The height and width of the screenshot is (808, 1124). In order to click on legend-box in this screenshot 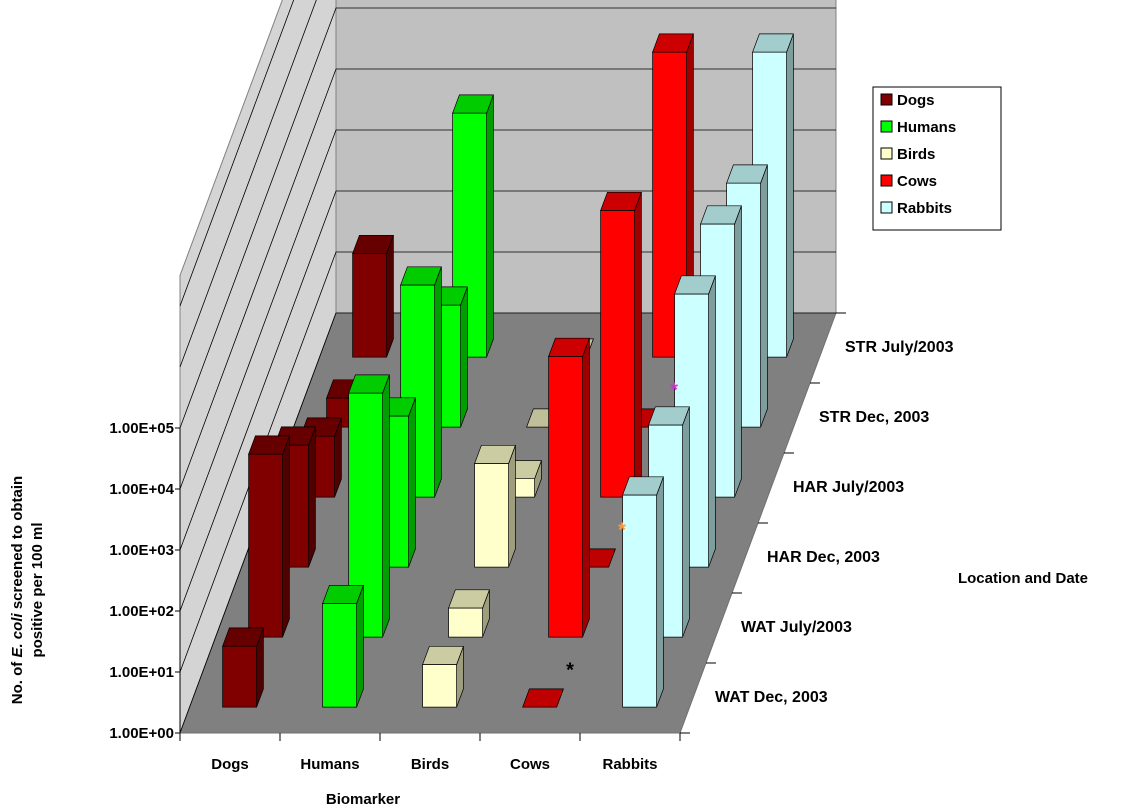, I will do `click(937, 158)`.